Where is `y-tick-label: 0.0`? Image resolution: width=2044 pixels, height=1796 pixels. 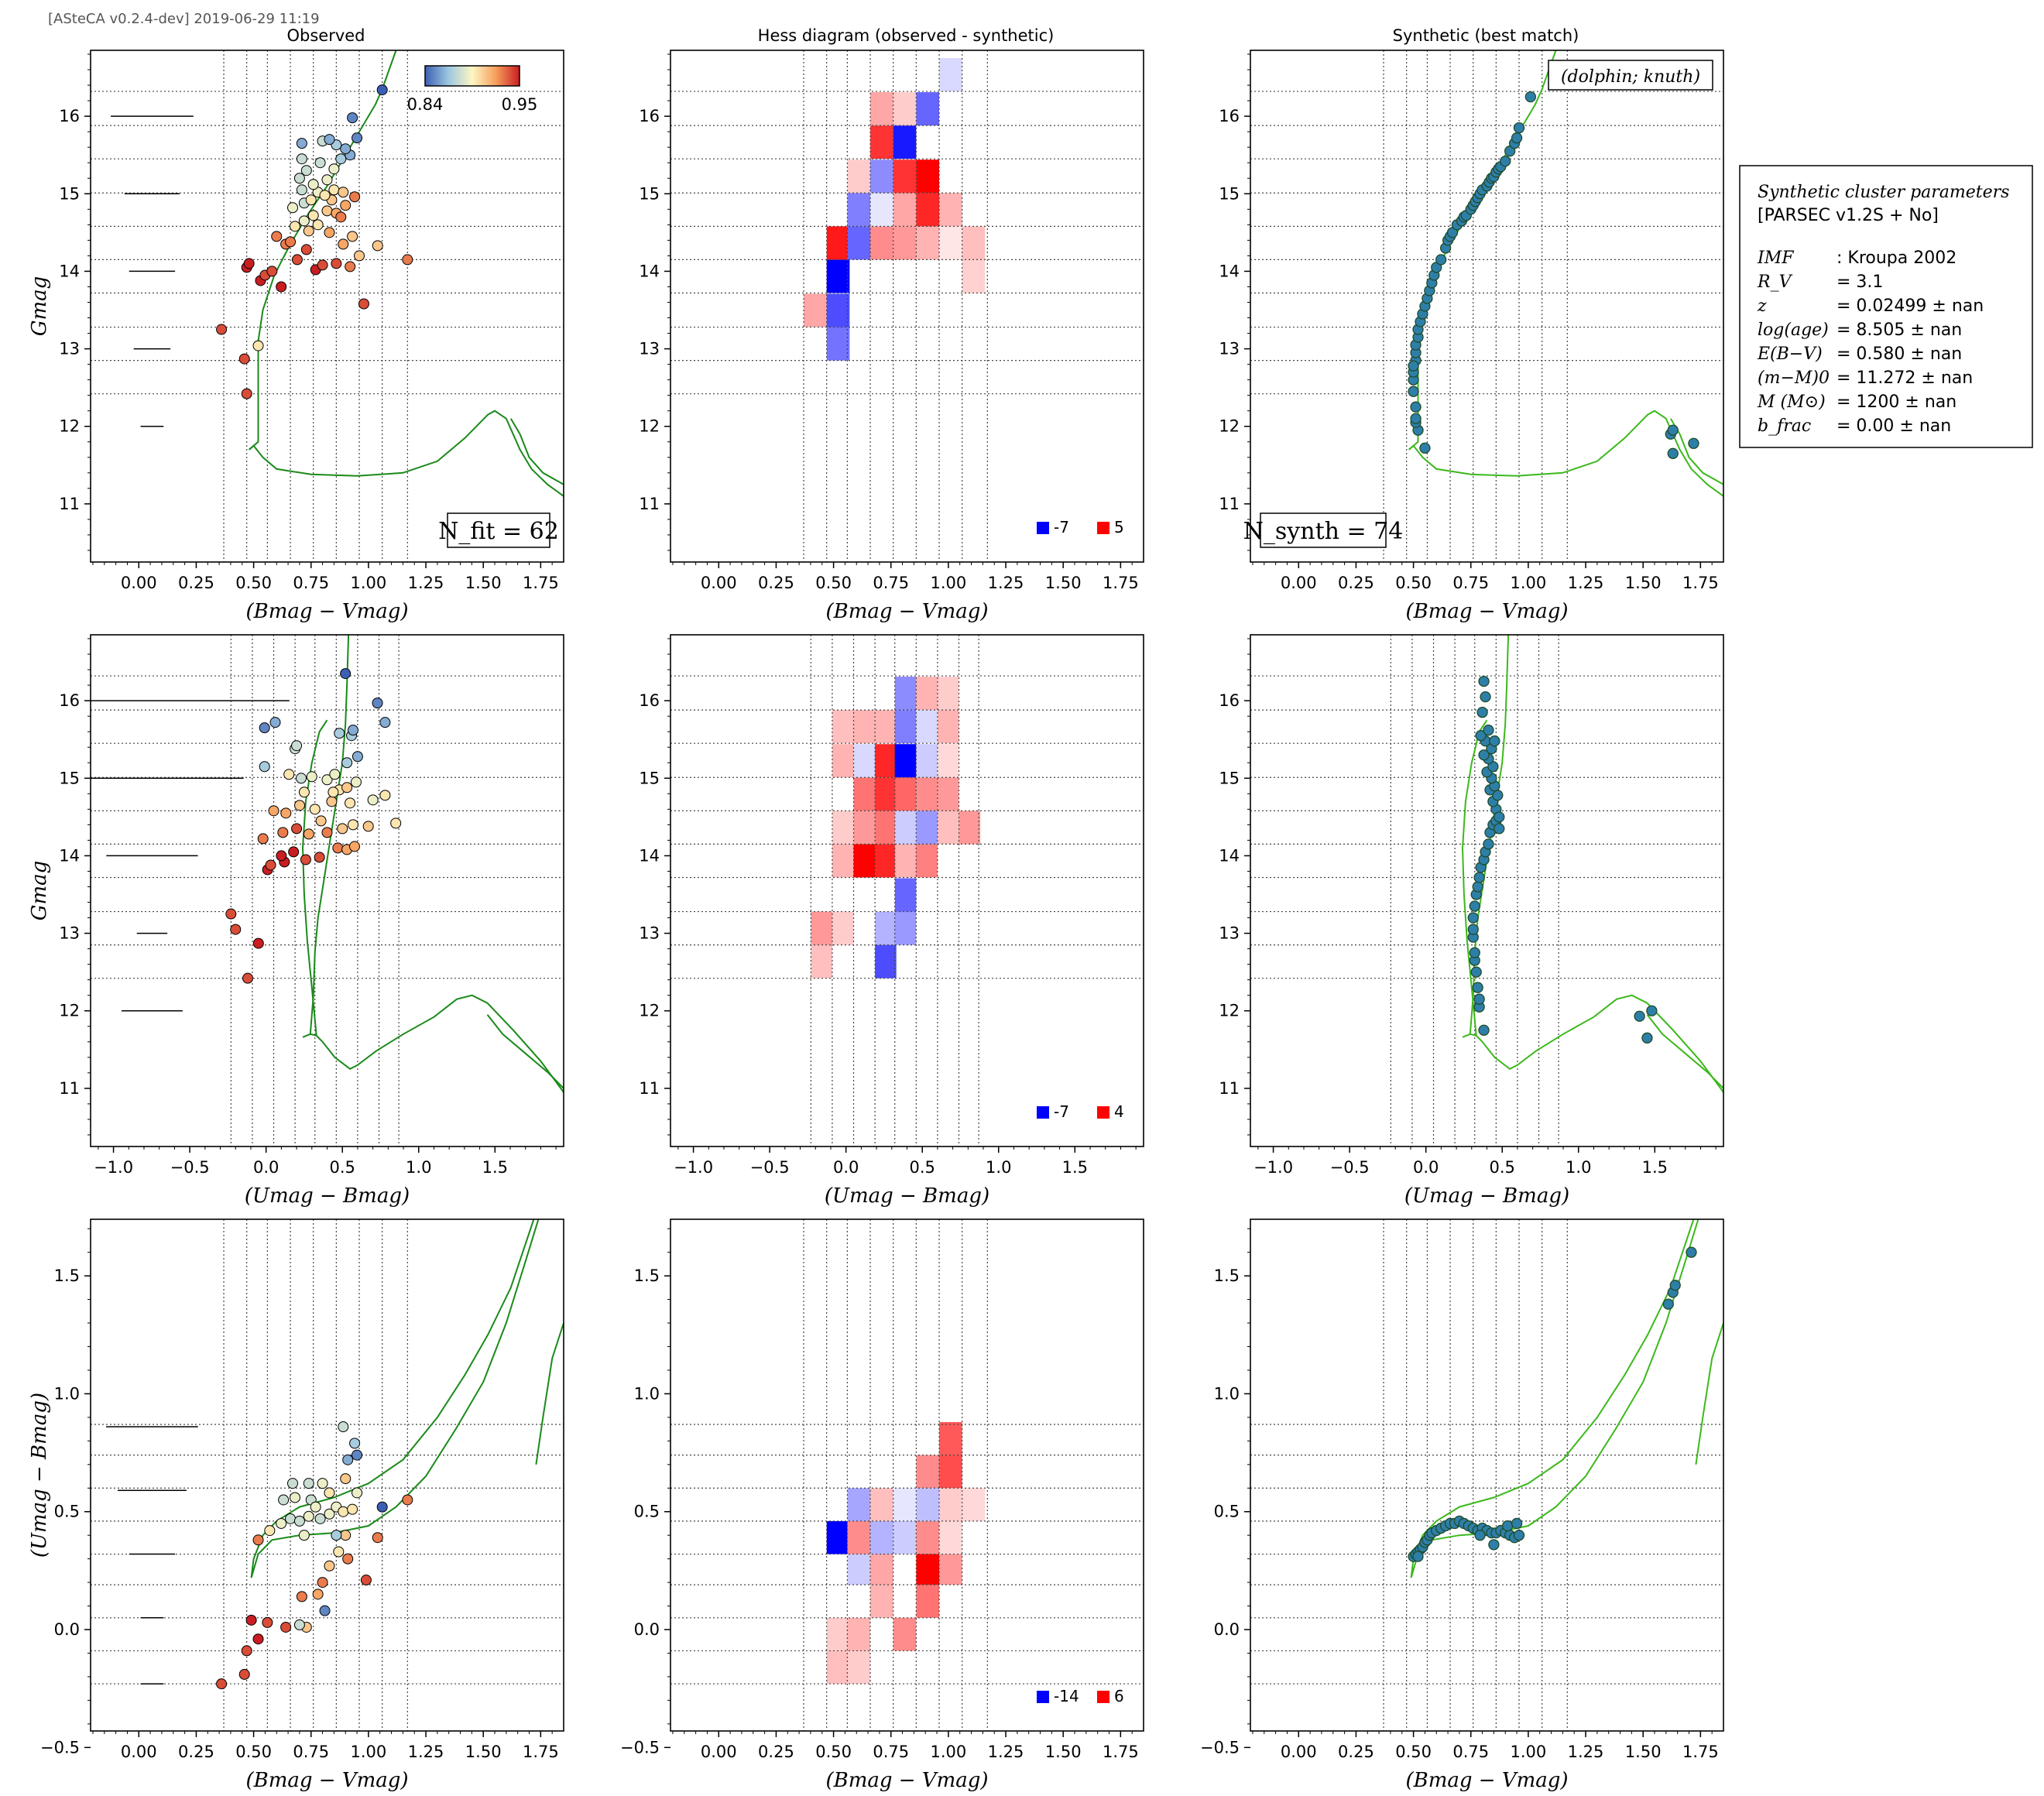
y-tick-label: 0.0 is located at coordinates (67, 1630).